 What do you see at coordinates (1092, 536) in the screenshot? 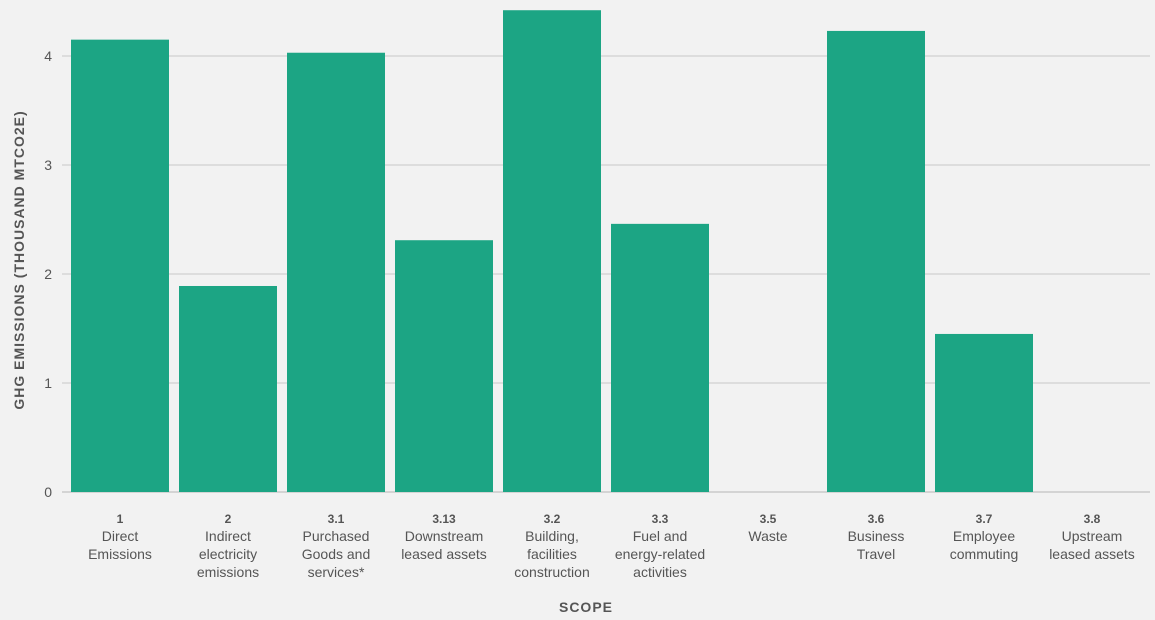
I see `x-category-label: Upstream` at bounding box center [1092, 536].